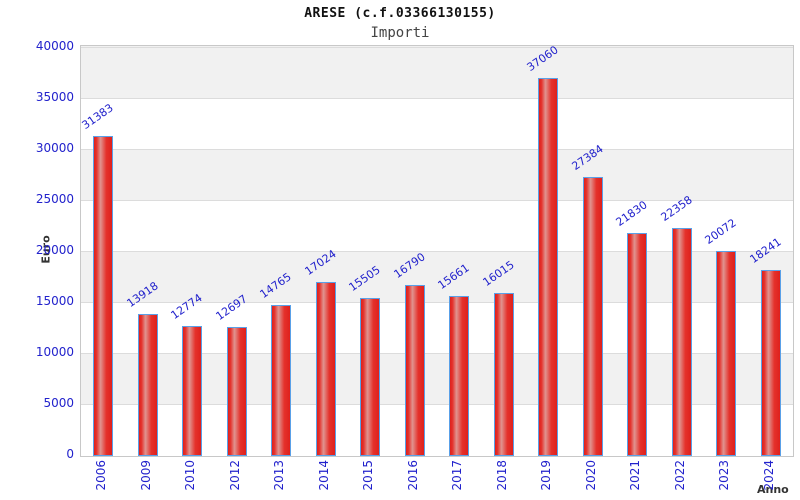 This screenshot has height=500, width=800. What do you see at coordinates (501, 475) in the screenshot?
I see `x-tick-label: 2018` at bounding box center [501, 475].